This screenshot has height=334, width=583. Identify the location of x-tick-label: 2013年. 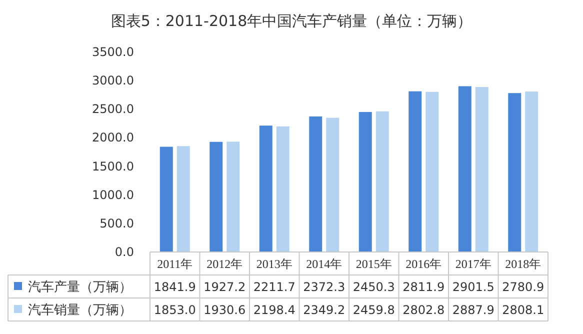
(274, 264).